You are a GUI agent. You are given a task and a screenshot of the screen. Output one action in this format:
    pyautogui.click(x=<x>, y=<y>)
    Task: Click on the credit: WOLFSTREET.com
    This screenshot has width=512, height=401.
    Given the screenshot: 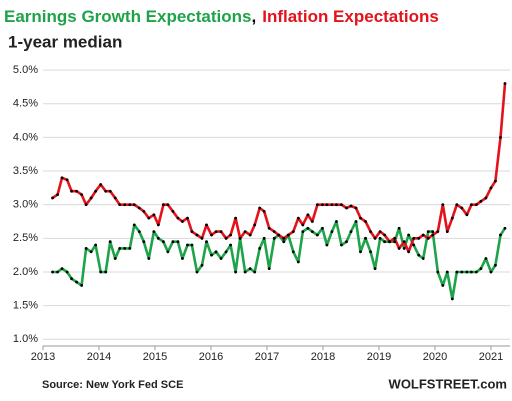 What is the action you would take?
    pyautogui.click(x=448, y=383)
    